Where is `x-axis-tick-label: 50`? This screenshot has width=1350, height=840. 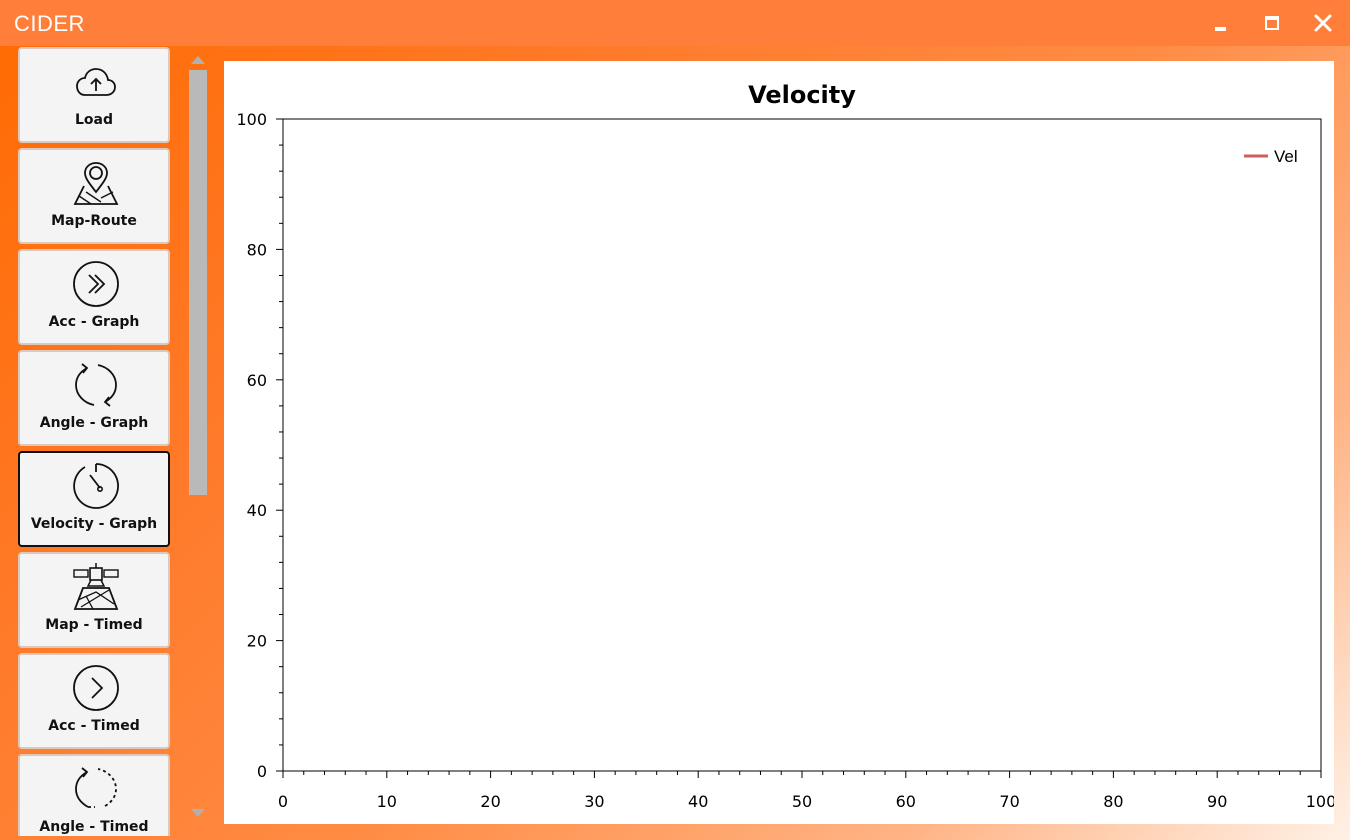
x-axis-tick-label: 50 is located at coordinates (802, 801).